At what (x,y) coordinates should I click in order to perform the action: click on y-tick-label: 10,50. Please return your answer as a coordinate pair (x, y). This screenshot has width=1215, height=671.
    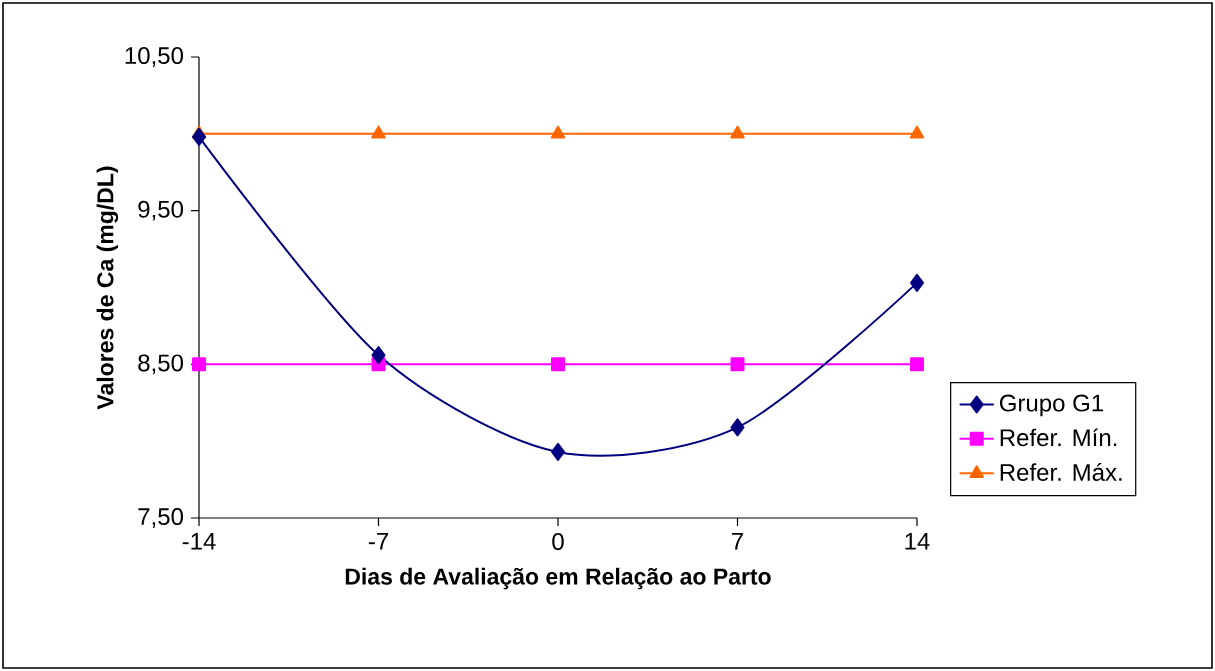
    Looking at the image, I should click on (154, 57).